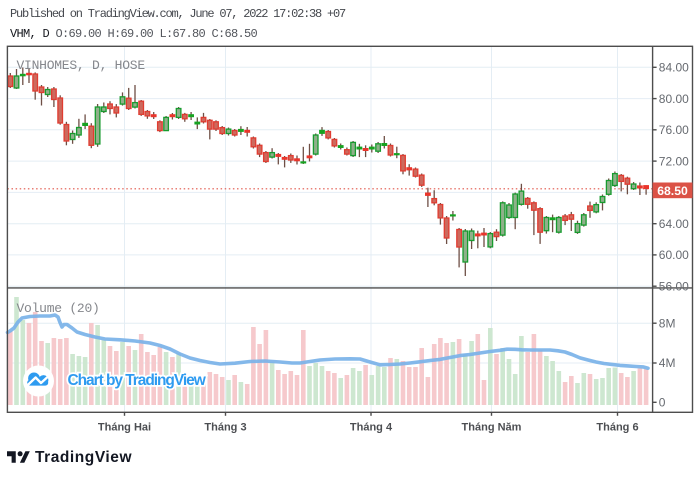 This screenshot has width=700, height=477. Describe the element at coordinates (674, 68) in the screenshot. I see `svg-text: 84.00` at that location.